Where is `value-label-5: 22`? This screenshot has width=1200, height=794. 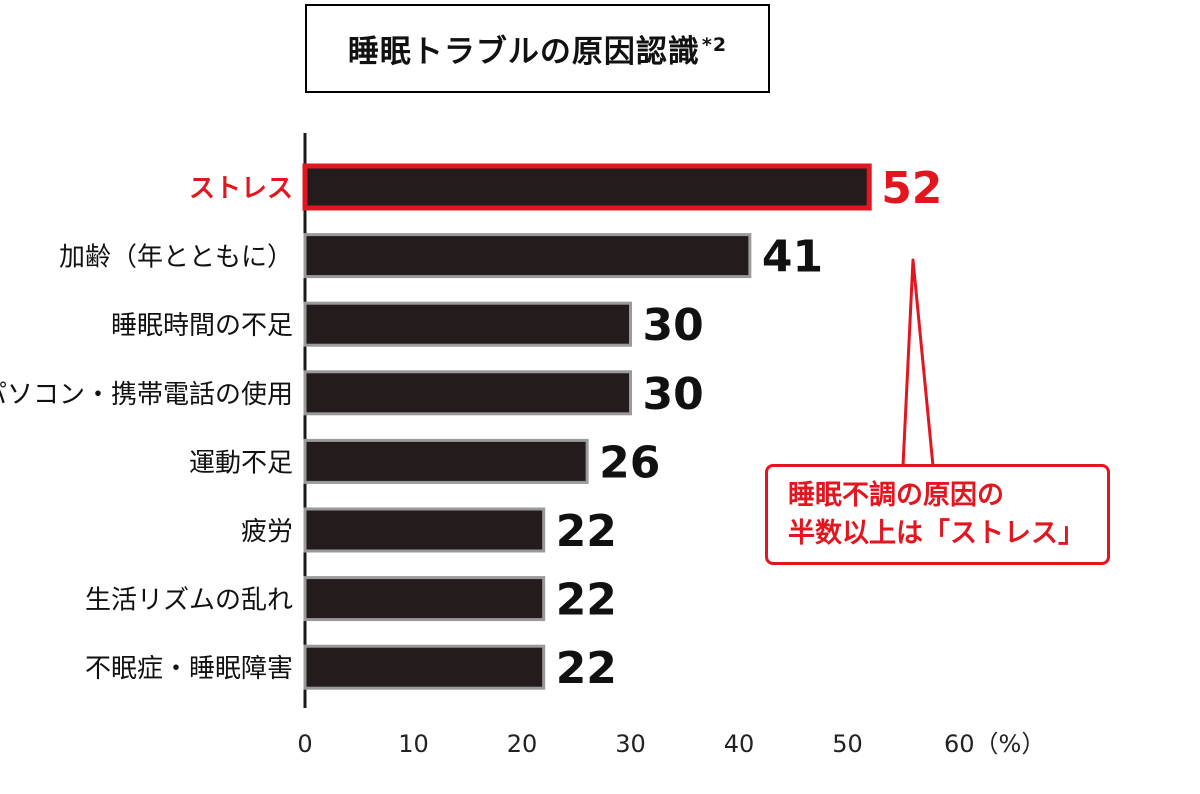
value-label-5: 22 is located at coordinates (586, 531).